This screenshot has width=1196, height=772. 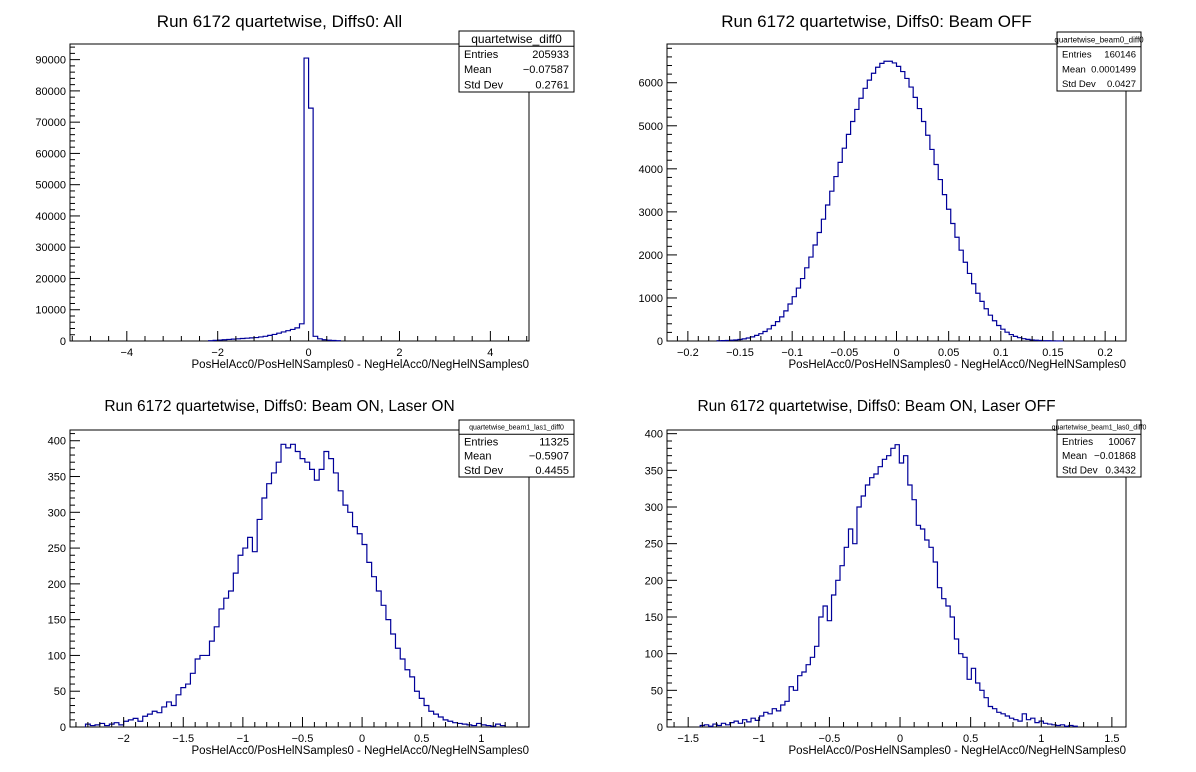 What do you see at coordinates (552, 471) in the screenshot?
I see `stats-value: 0.4455` at bounding box center [552, 471].